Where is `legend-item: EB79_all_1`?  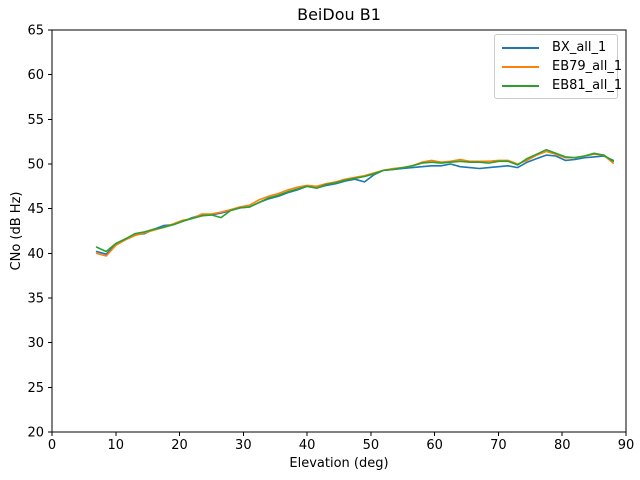 legend-item: EB79_all_1 is located at coordinates (558, 66).